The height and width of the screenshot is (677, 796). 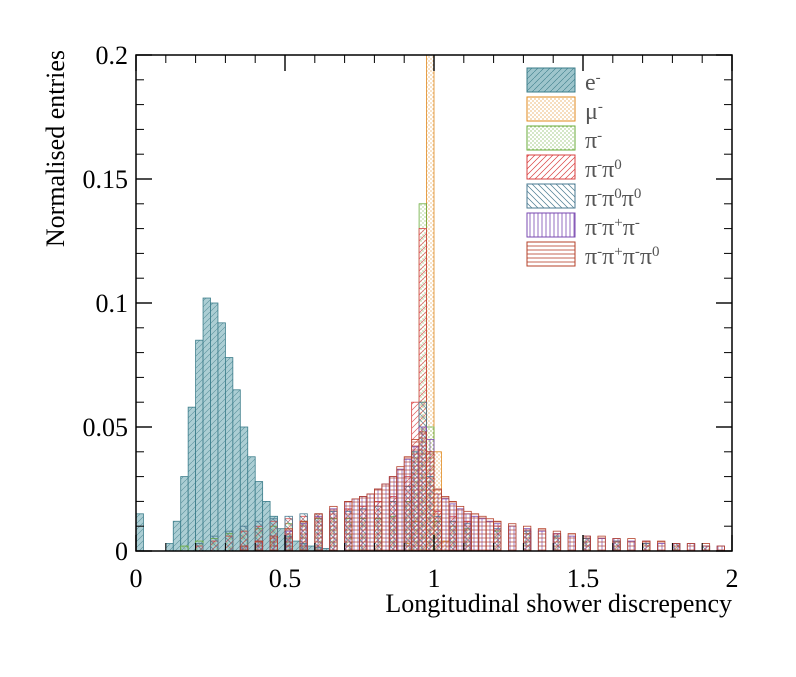 I want to click on legend-item: π-, so click(x=564, y=139).